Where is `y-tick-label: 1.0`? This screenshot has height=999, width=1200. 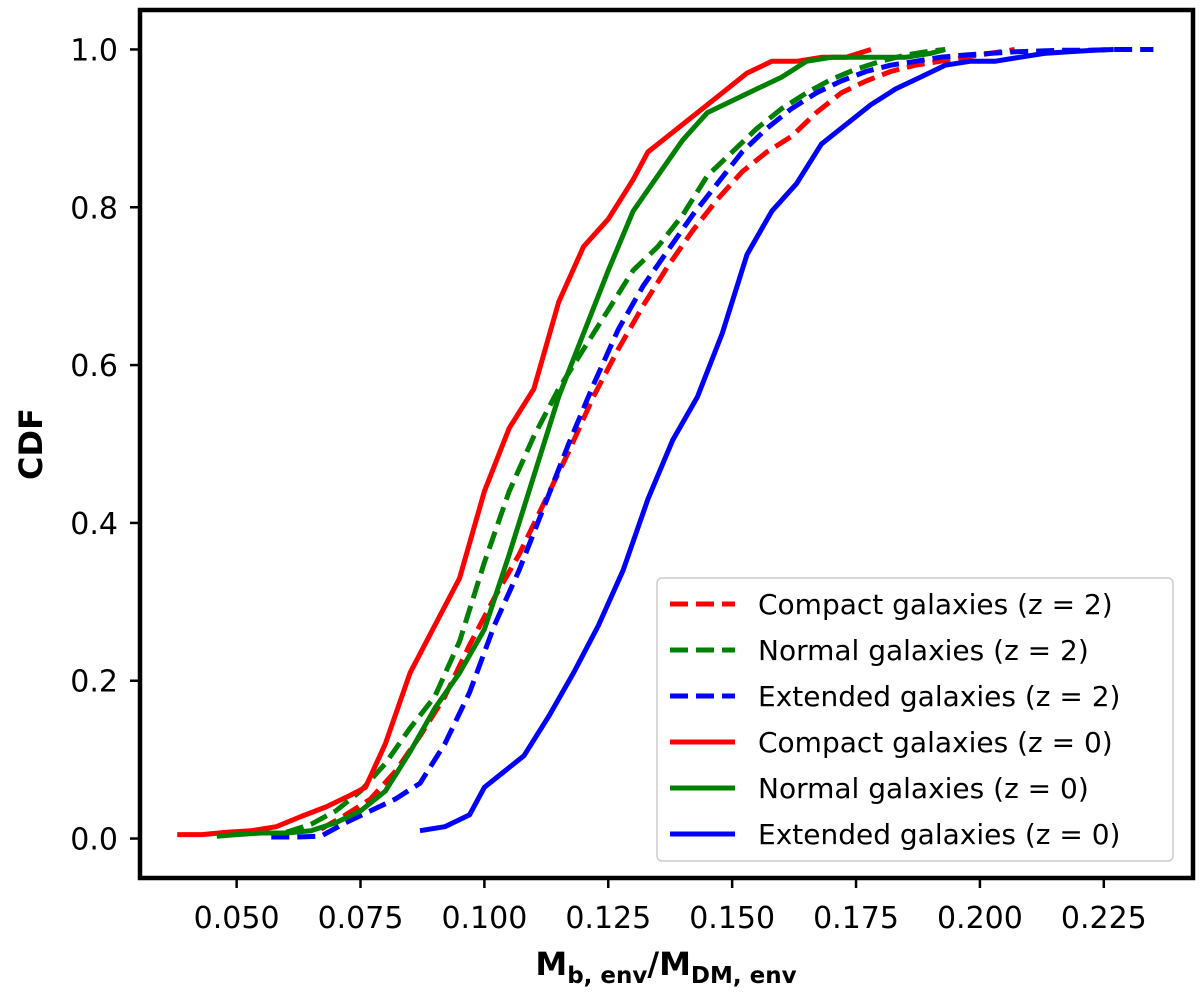 y-tick-label: 1.0 is located at coordinates (94, 50).